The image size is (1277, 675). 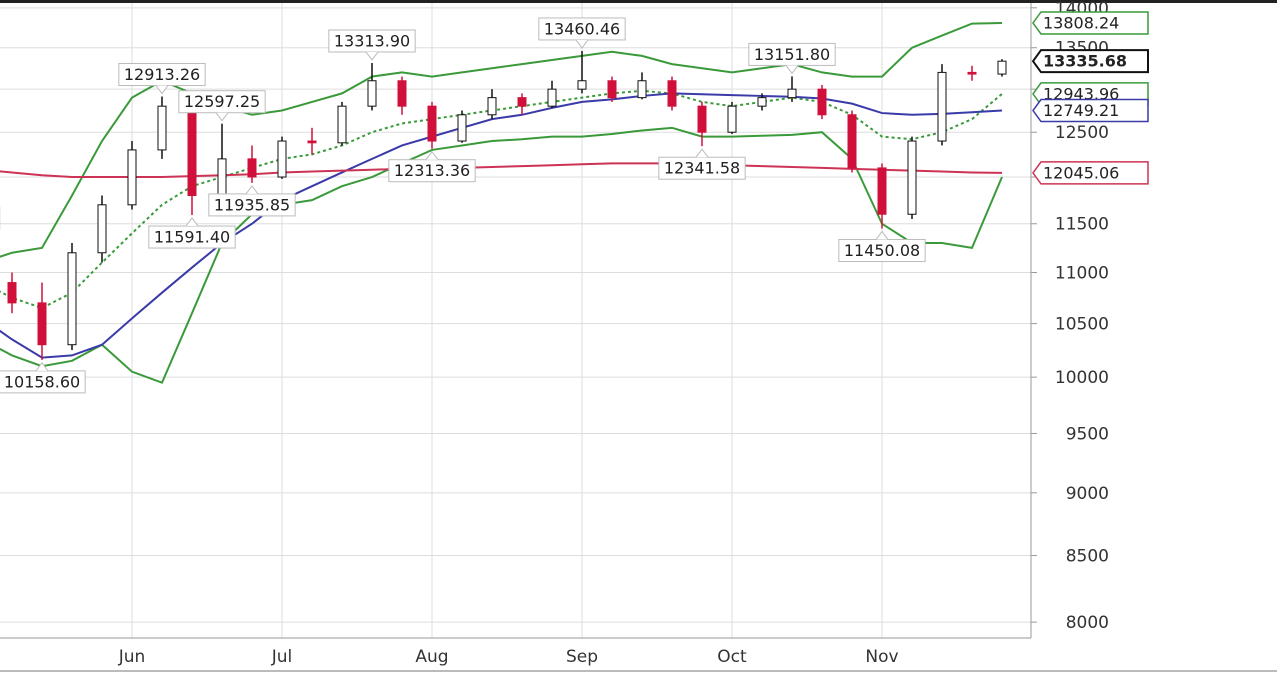 What do you see at coordinates (372, 40) in the screenshot?
I see `callout-label: 13313.90` at bounding box center [372, 40].